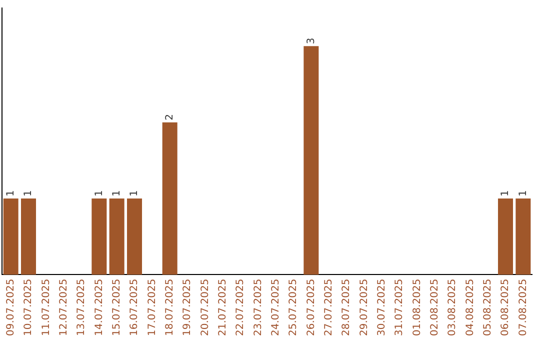 This screenshot has height=340, width=540. What do you see at coordinates (382, 307) in the screenshot?
I see `x-tick-label: 30.07.2025` at bounding box center [382, 307].